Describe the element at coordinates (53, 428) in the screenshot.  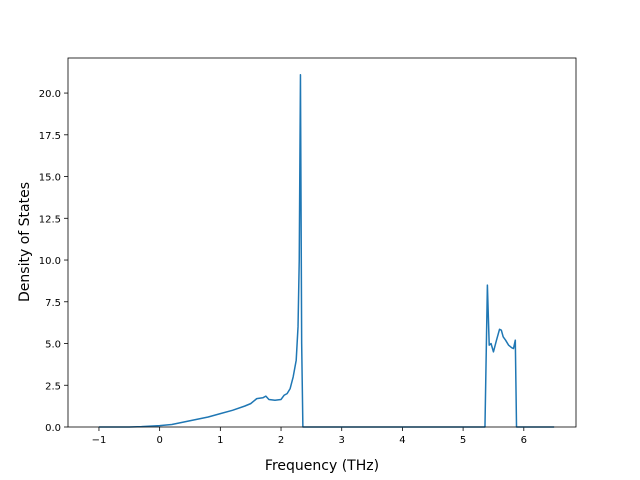
I see `y-tick-label: 0.0` at that location.